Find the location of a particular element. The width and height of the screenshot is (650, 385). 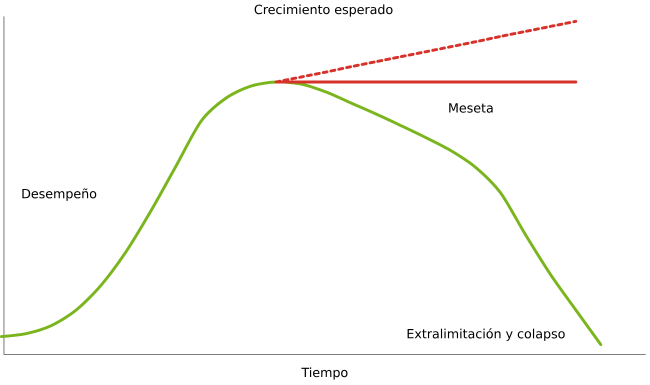

annotation: Extralimitación y colapso is located at coordinates (486, 334).